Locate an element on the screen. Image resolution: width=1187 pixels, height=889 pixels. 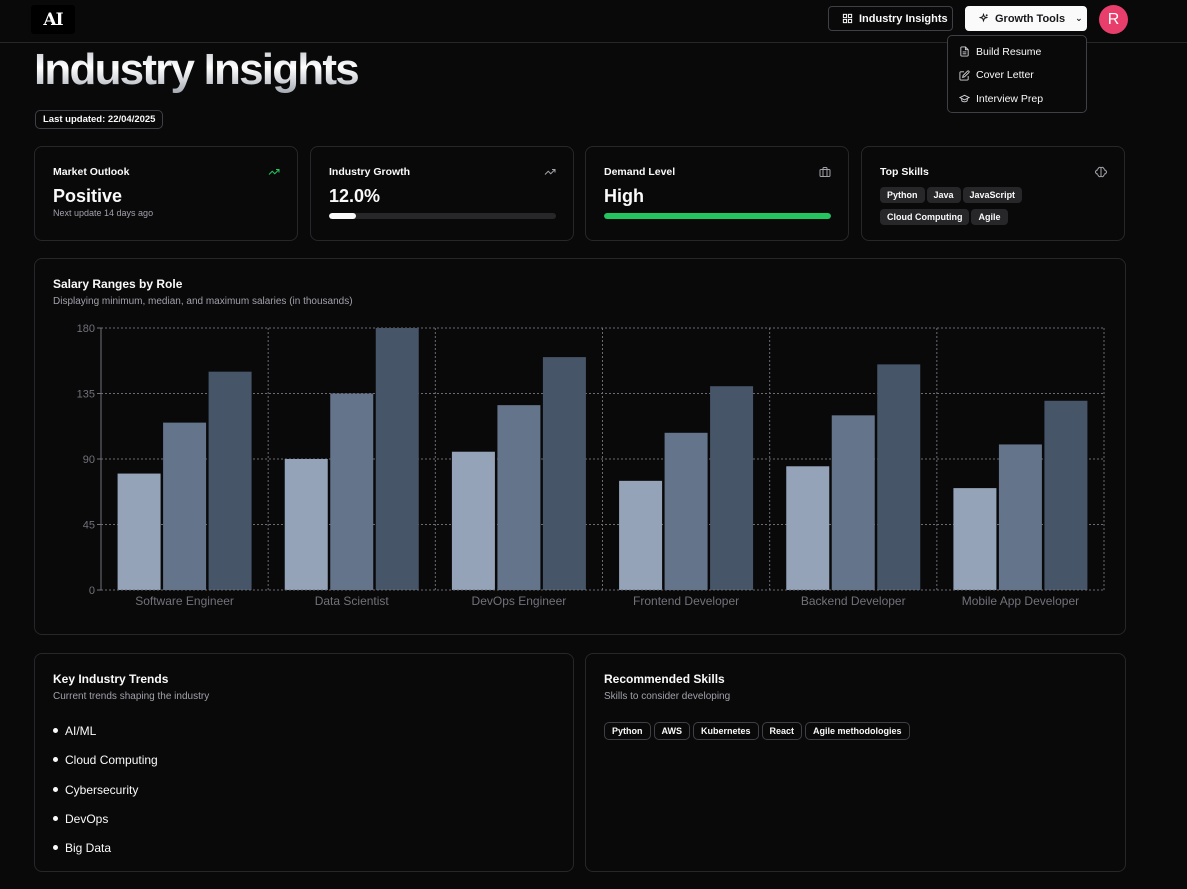
menu-item-interview-prep: Interview Prep is located at coordinates (1017, 99).